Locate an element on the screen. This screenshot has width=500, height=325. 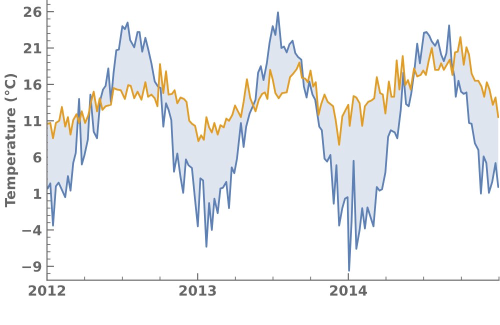
y-tick-label: 6 is located at coordinates (37, 157).